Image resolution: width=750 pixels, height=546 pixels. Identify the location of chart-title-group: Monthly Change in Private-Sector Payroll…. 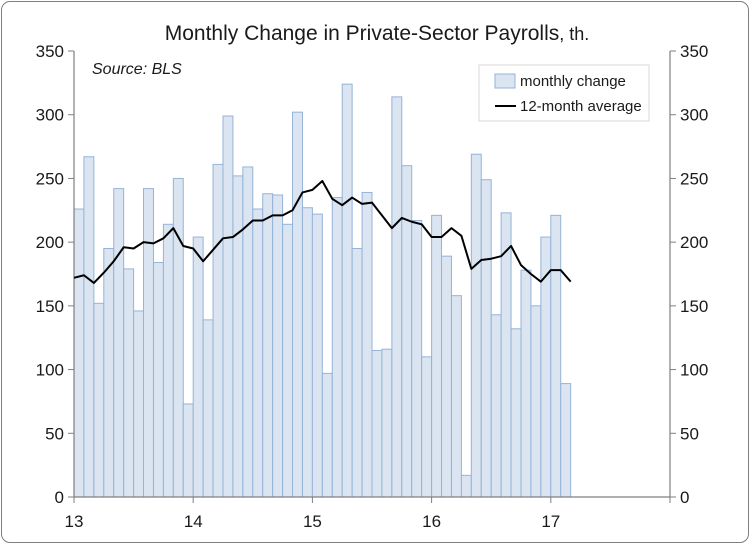
(377, 33).